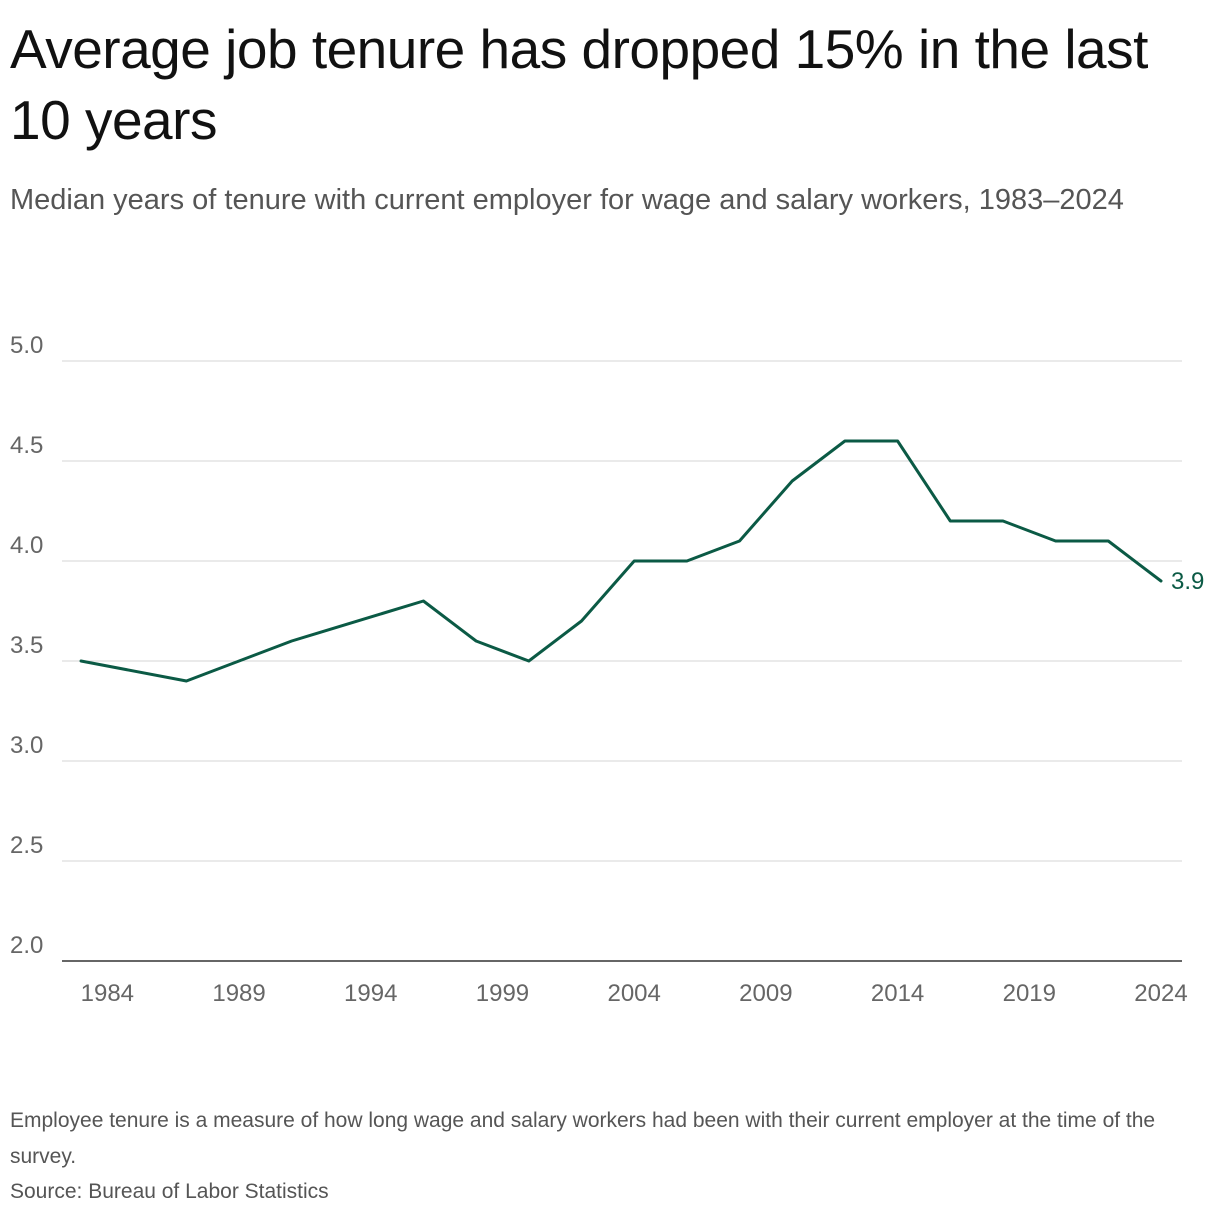  What do you see at coordinates (26, 745) in the screenshot?
I see `y-tick-label: 3.0` at bounding box center [26, 745].